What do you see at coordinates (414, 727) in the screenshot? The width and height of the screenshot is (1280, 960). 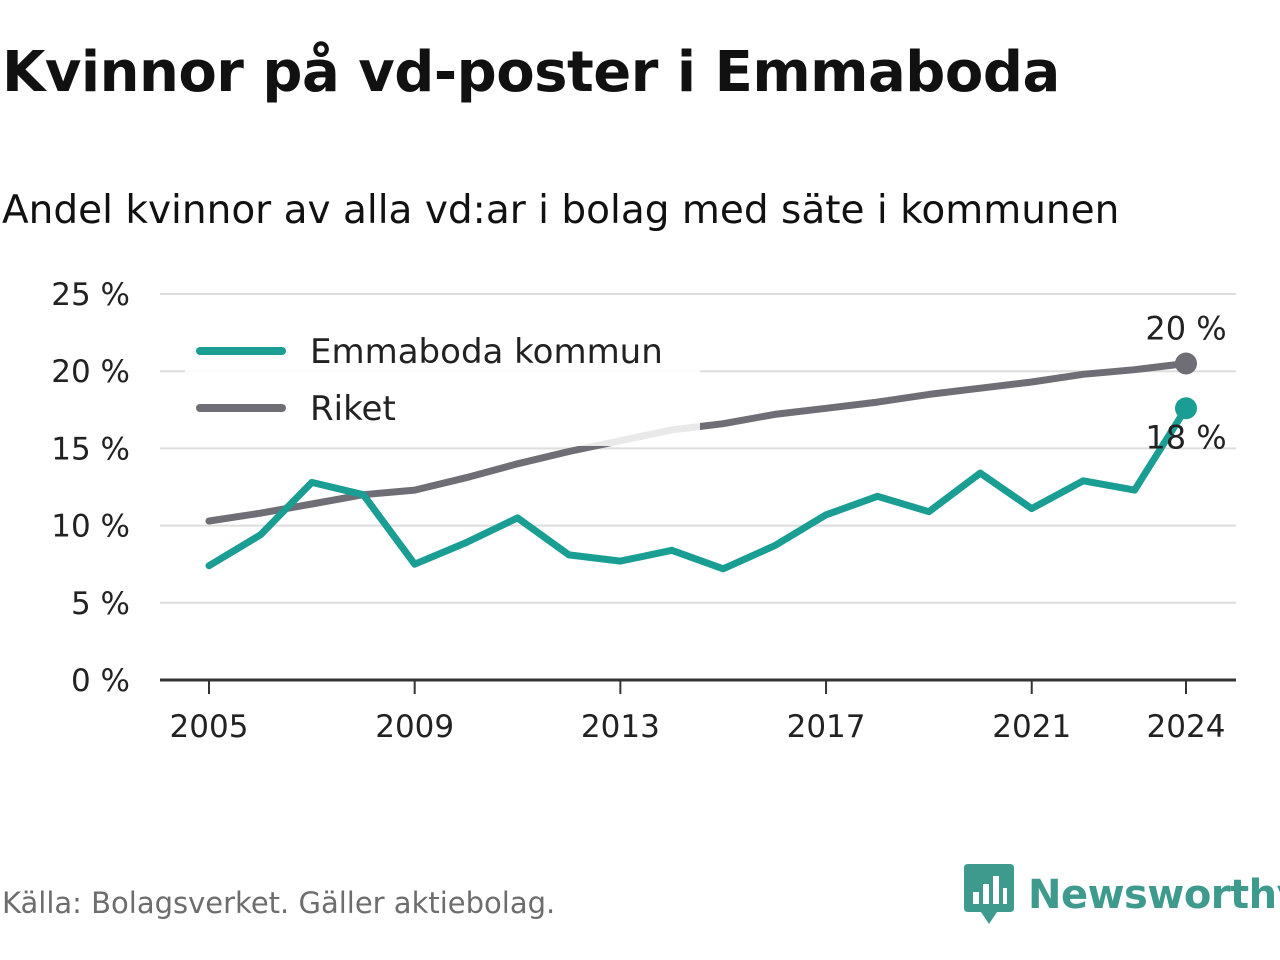 I see `x-tick-label-2009: 2009` at bounding box center [414, 727].